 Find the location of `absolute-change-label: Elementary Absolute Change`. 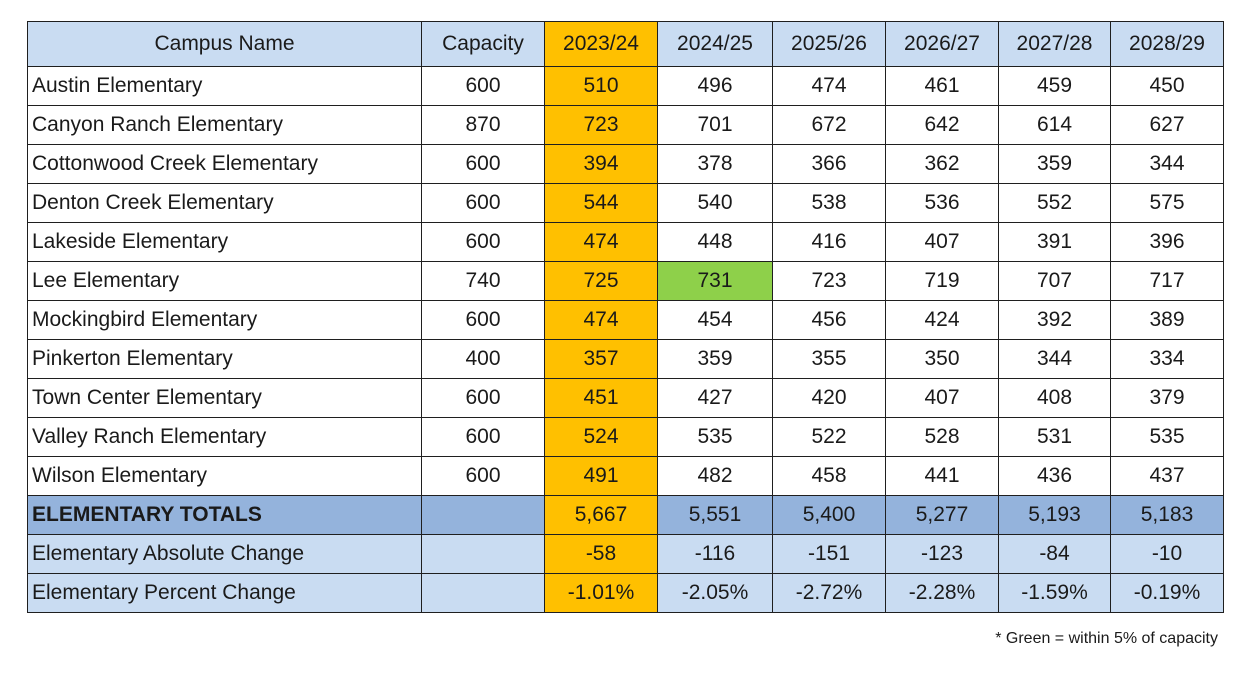

absolute-change-label: Elementary Absolute Change is located at coordinates (224, 554).